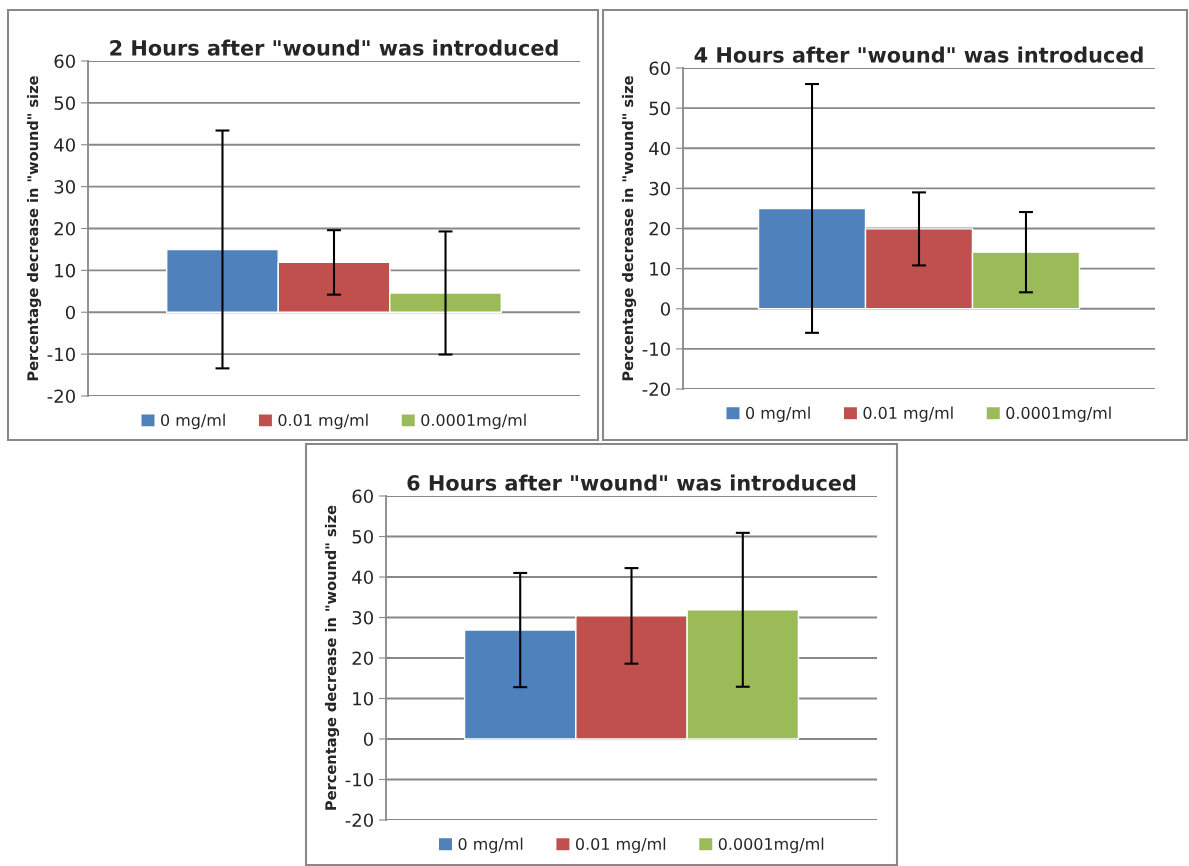  What do you see at coordinates (631, 482) in the screenshot?
I see `chart-title: 6 Hours after "wound" was introduced` at bounding box center [631, 482].